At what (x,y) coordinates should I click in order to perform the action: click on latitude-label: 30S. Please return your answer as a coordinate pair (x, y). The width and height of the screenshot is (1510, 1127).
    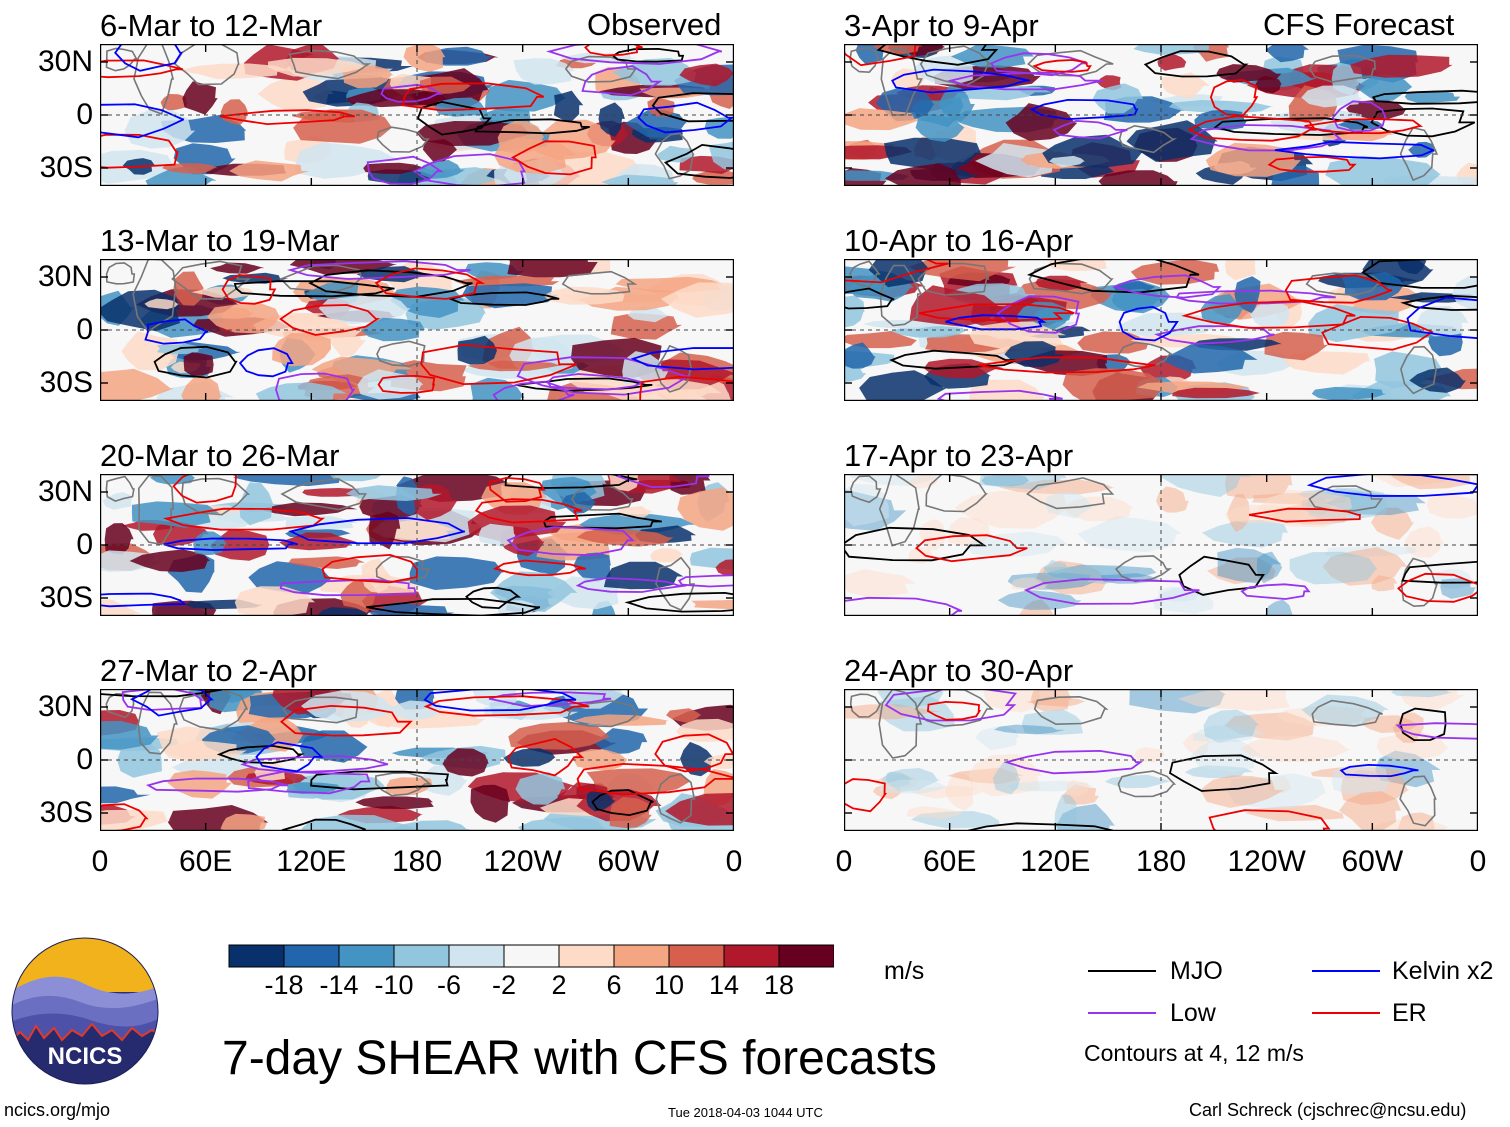
    Looking at the image, I should click on (66, 382).